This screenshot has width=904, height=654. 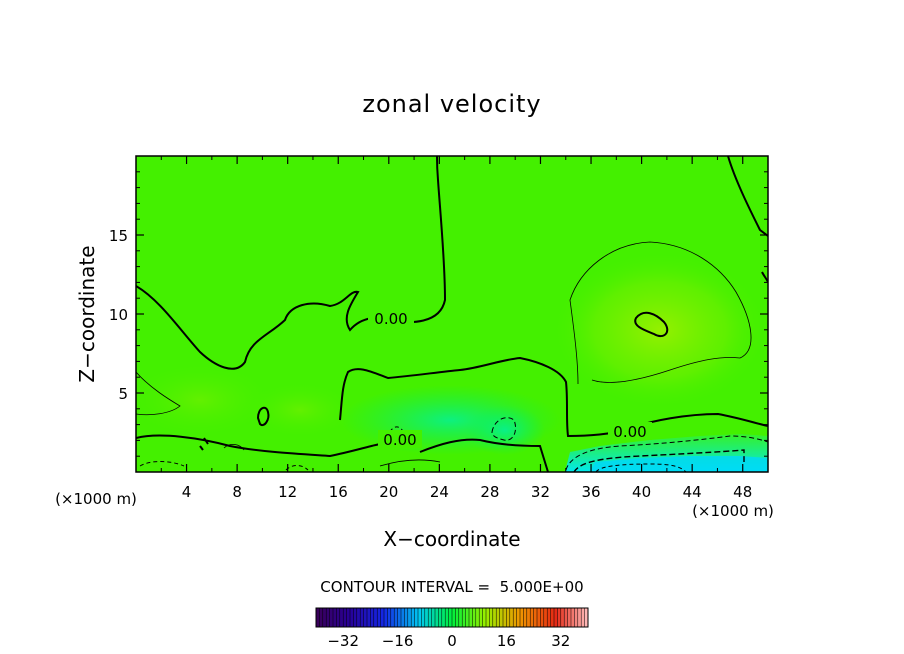 I want to click on contour-label-middle: 0.00, so click(x=399, y=440).